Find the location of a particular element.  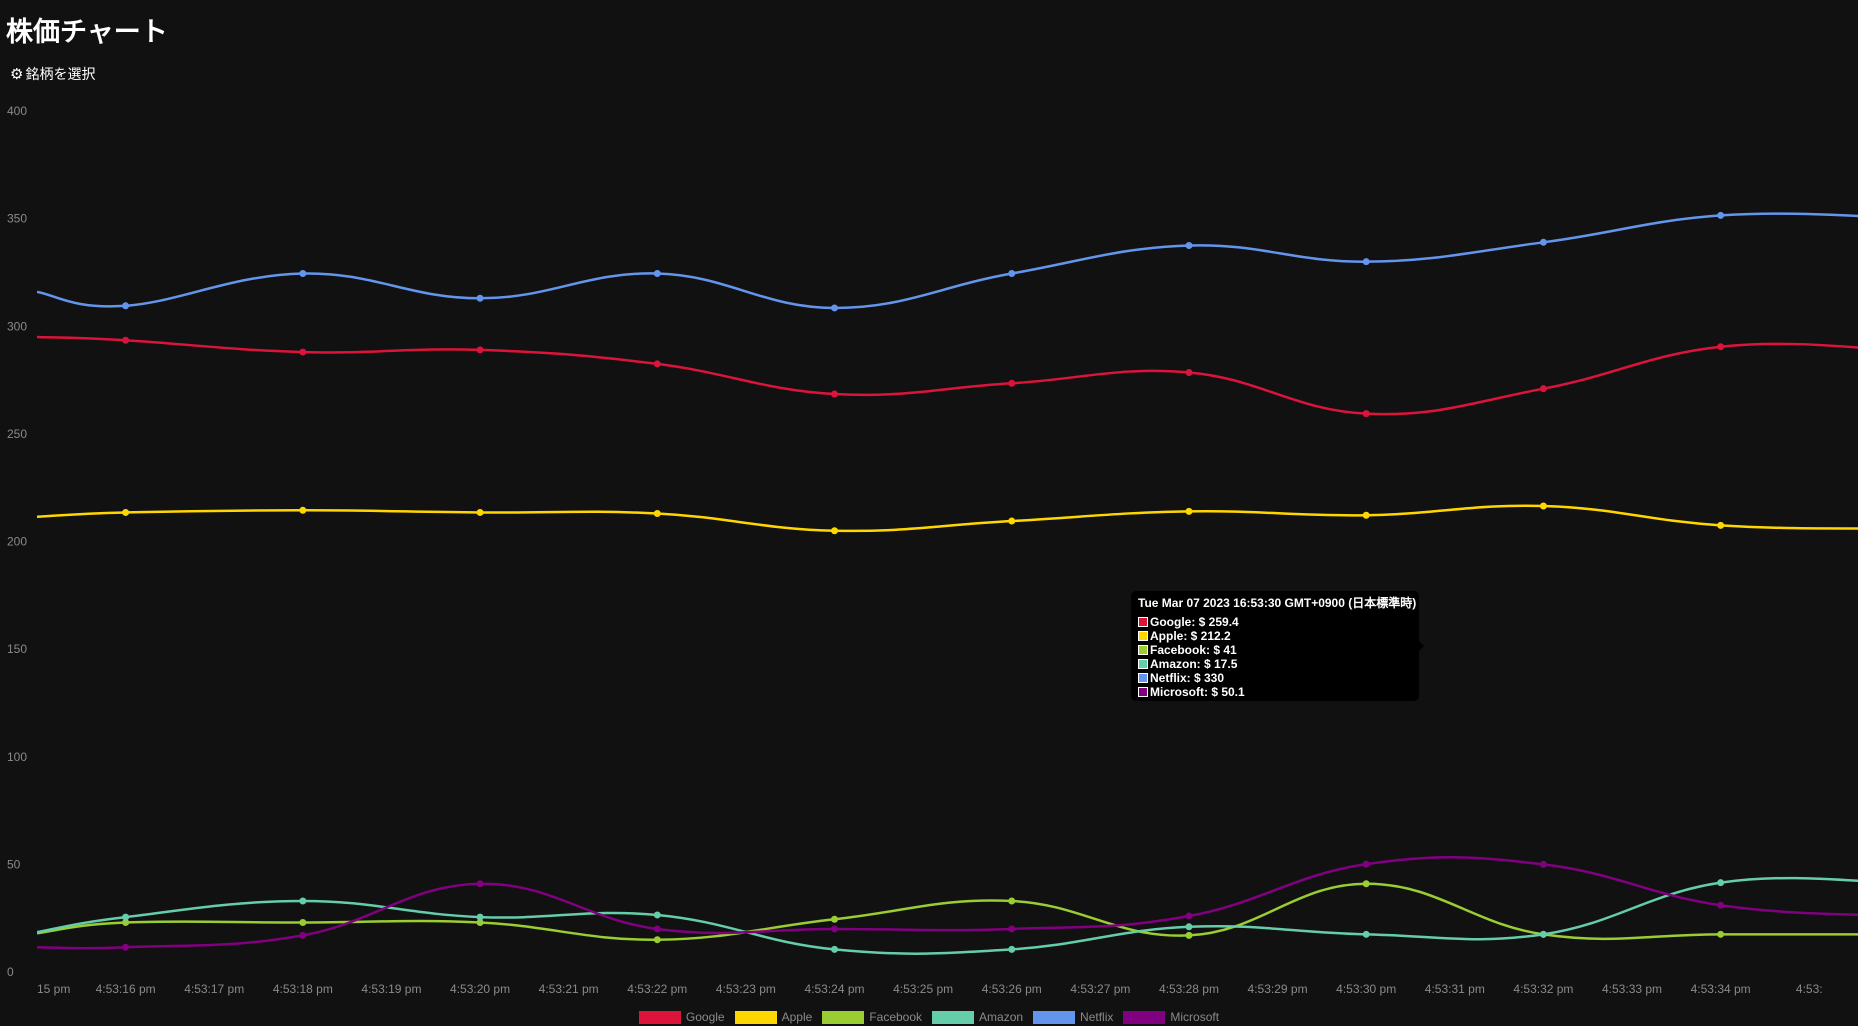

legend-item-netflix: Netflix is located at coordinates (1073, 1017).